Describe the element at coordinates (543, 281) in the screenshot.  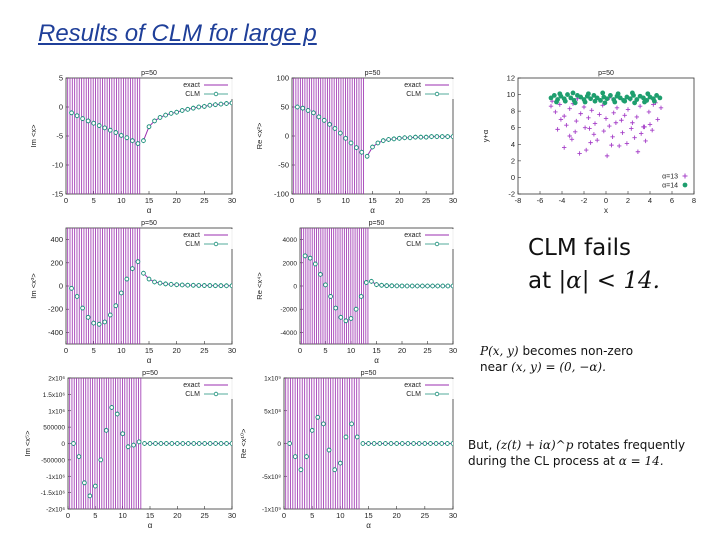
I see `clm-fails-prefix: at` at that location.